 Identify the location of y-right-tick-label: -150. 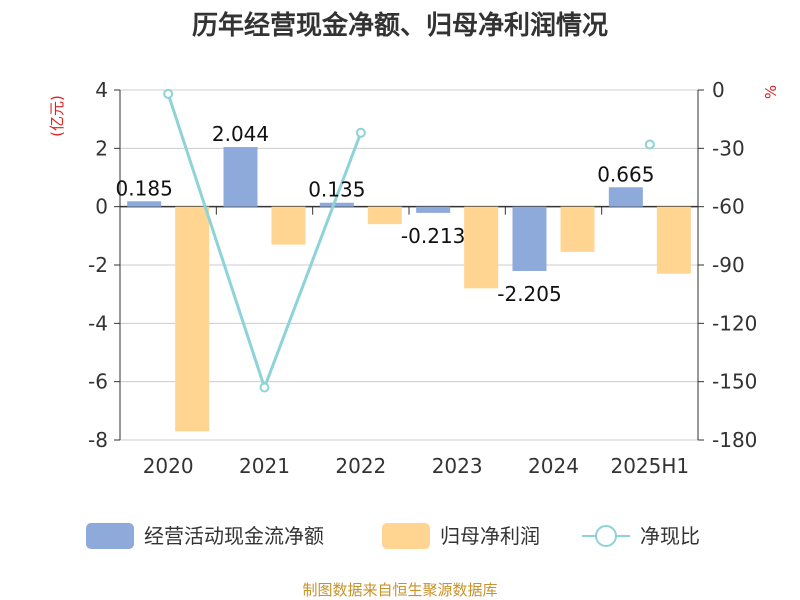
(734, 382).